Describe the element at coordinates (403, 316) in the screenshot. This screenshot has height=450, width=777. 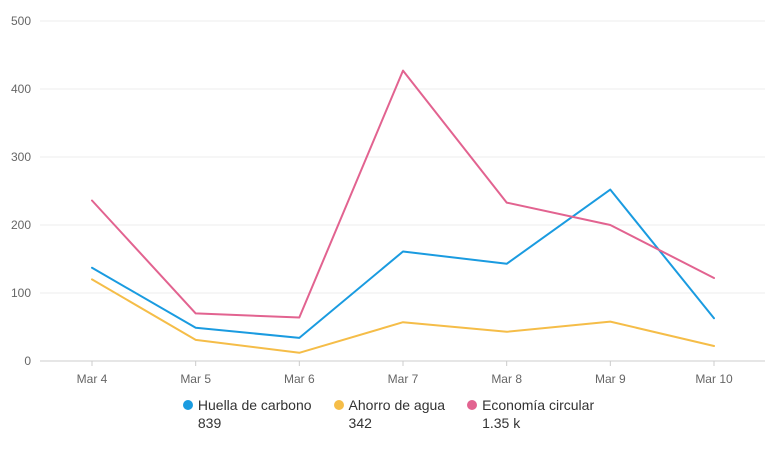
I see `series-line-ahorro-de-agua` at that location.